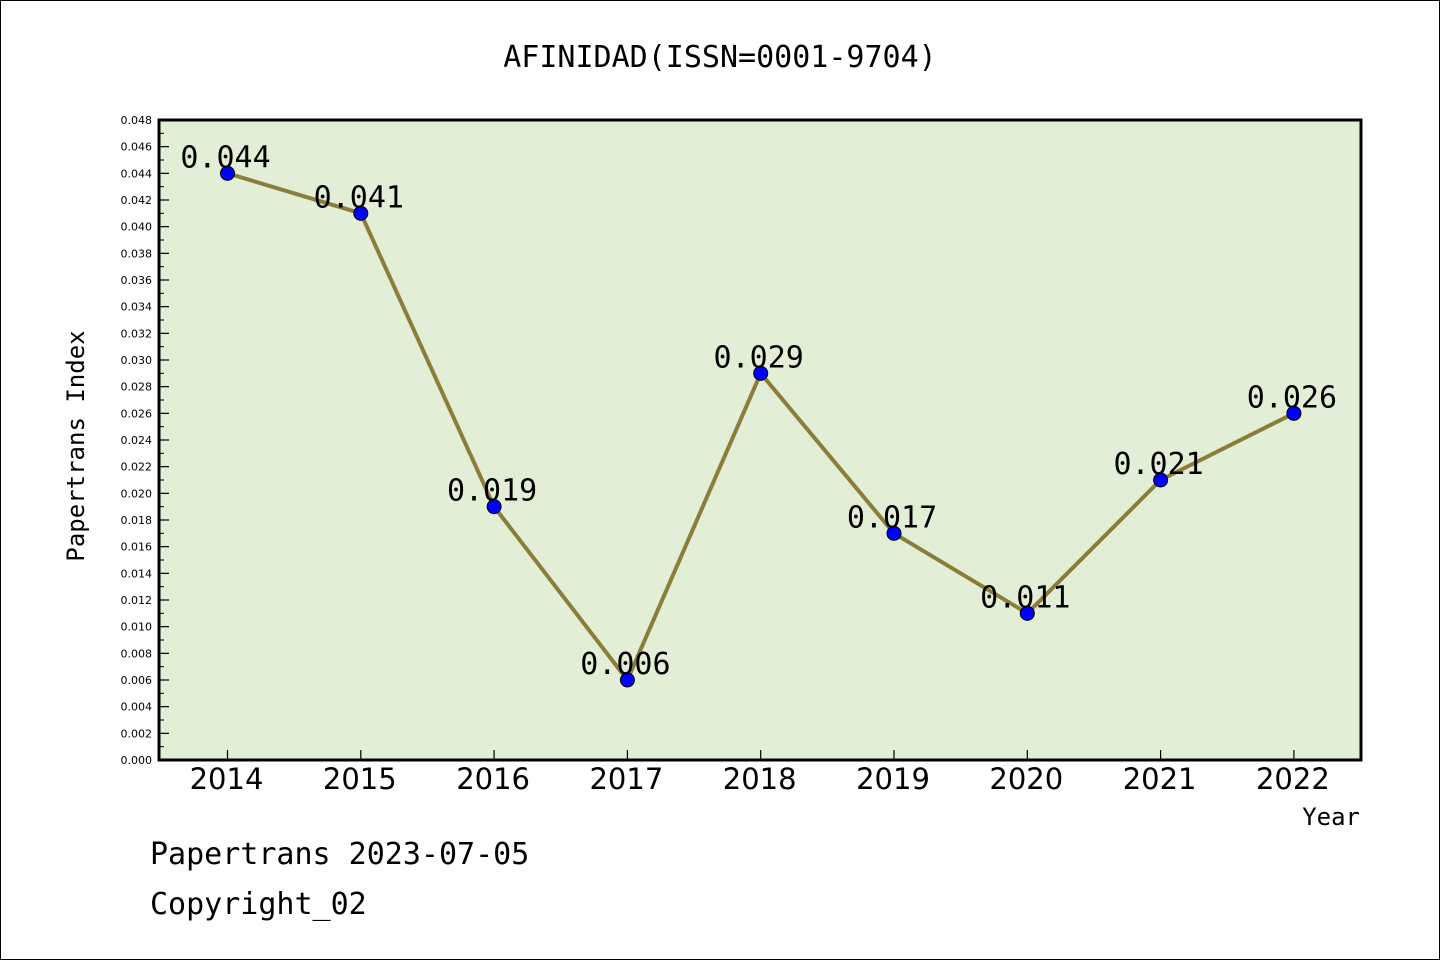 Image resolution: width=1440 pixels, height=960 pixels. Describe the element at coordinates (137, 200) in the screenshot. I see `y-tick-label: 0.042` at that location.